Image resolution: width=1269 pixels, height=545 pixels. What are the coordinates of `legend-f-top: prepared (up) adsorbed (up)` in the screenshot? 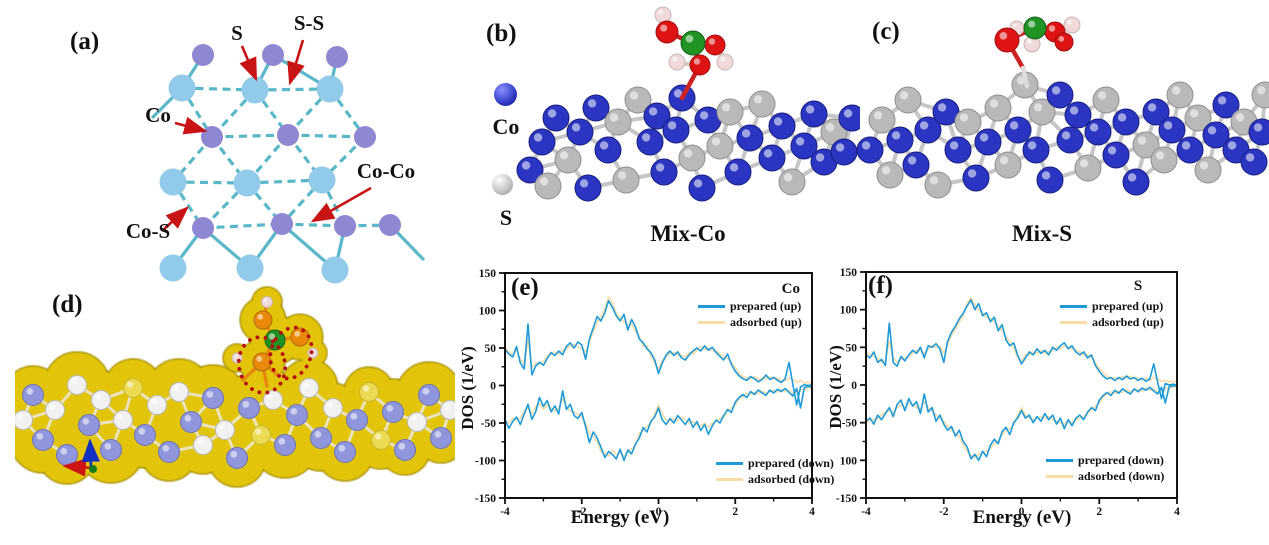 It's located at (1112, 314).